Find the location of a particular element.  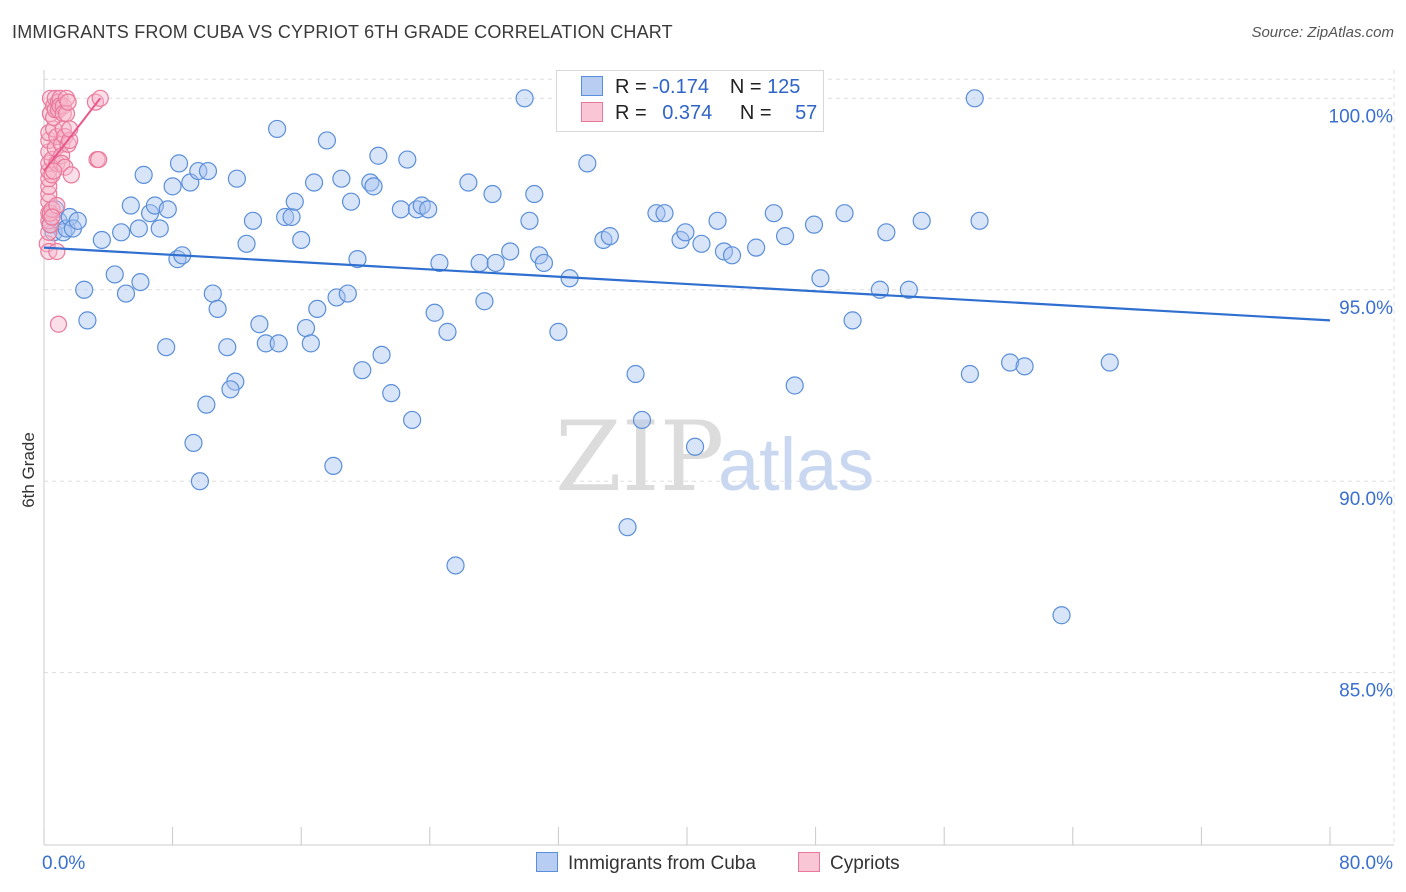

legend-swatch-cuba is located at coordinates (592, 86).